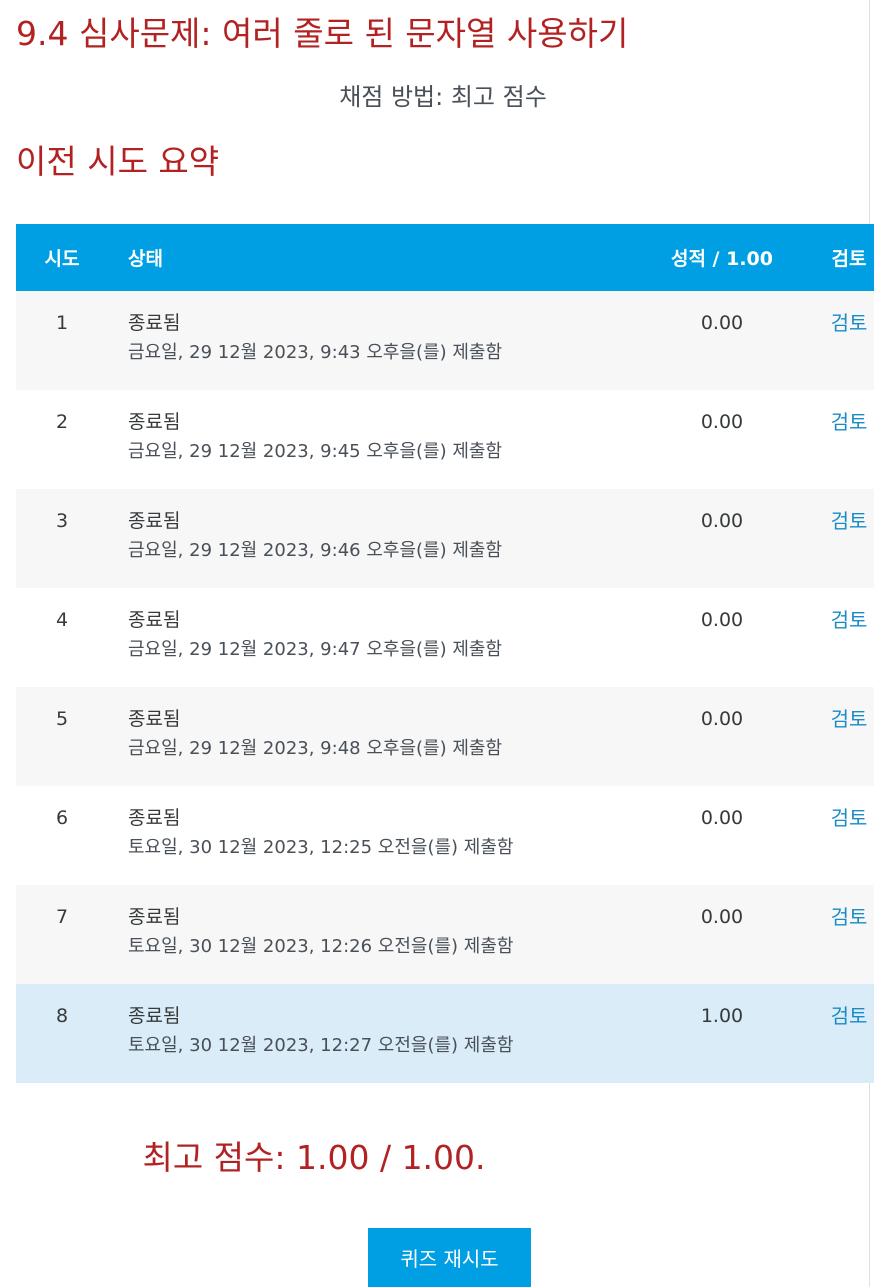  I want to click on attempt-number: 3, so click(62, 521).